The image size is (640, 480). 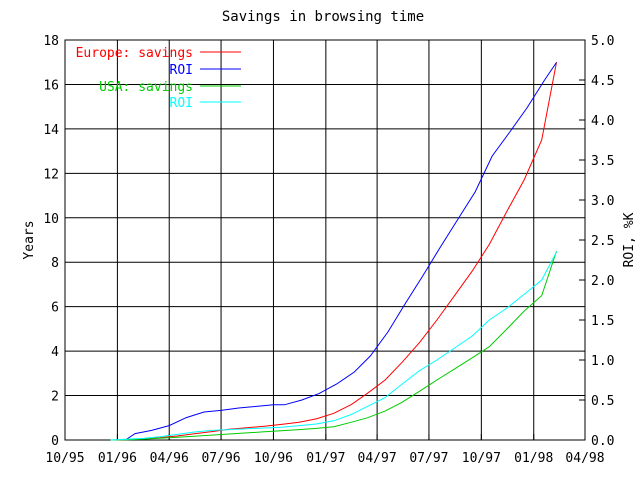 I want to click on x-tick-label: 07/96, so click(x=220, y=458).